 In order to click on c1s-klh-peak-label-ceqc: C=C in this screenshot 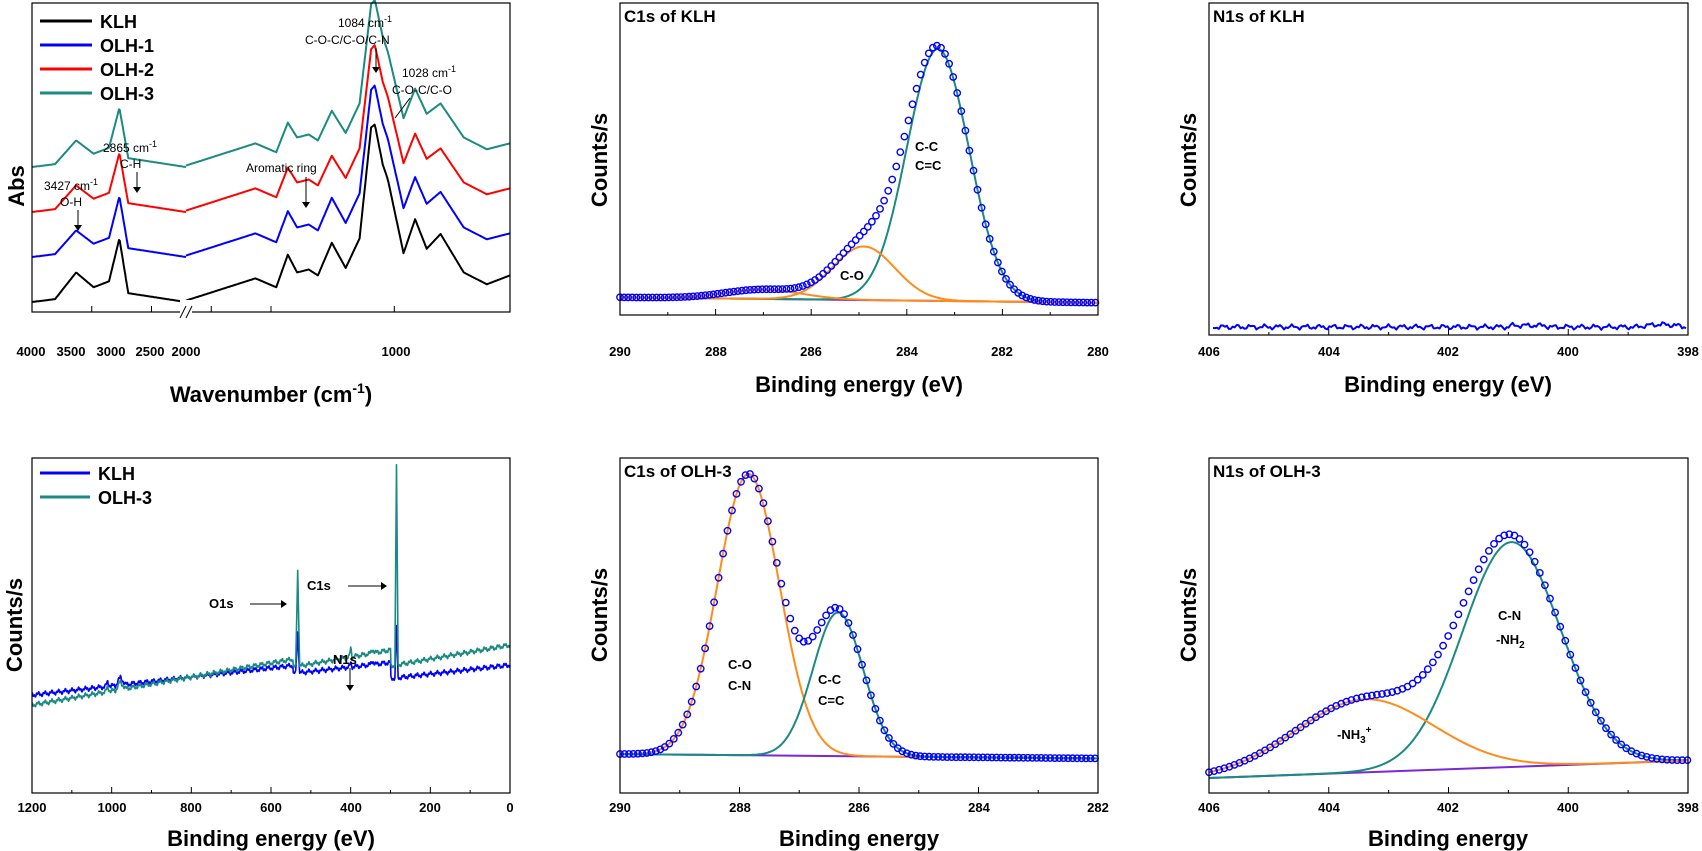, I will do `click(928, 165)`.